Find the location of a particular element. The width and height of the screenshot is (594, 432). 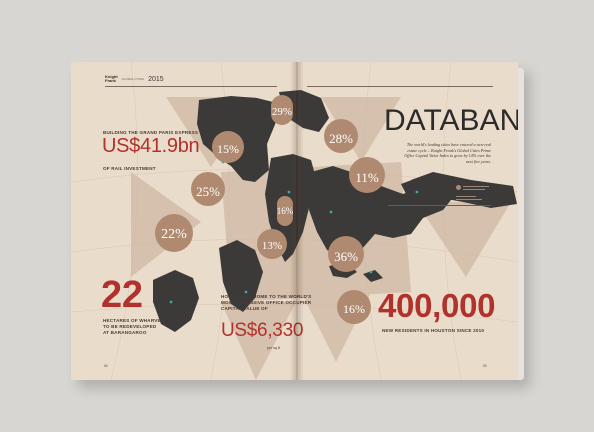

percentage-bubble: 13% is located at coordinates (272, 244).